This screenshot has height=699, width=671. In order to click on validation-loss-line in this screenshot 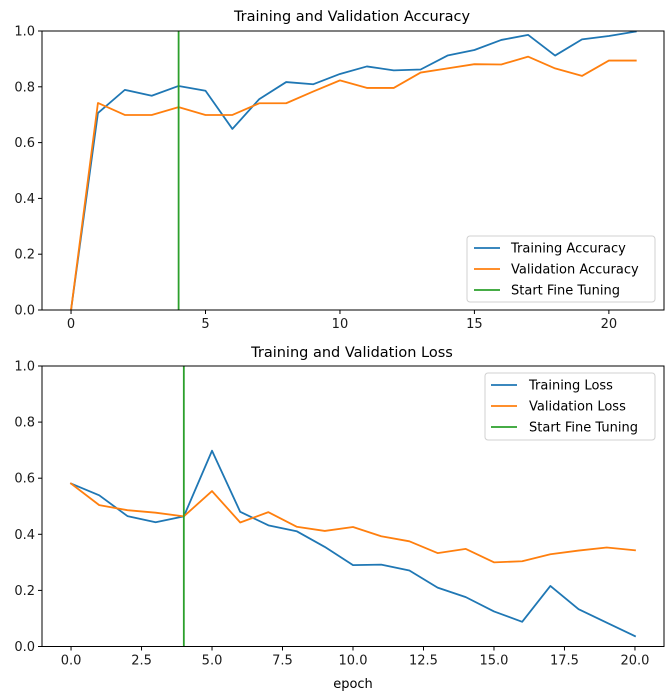, I will do `click(352, 523)`.